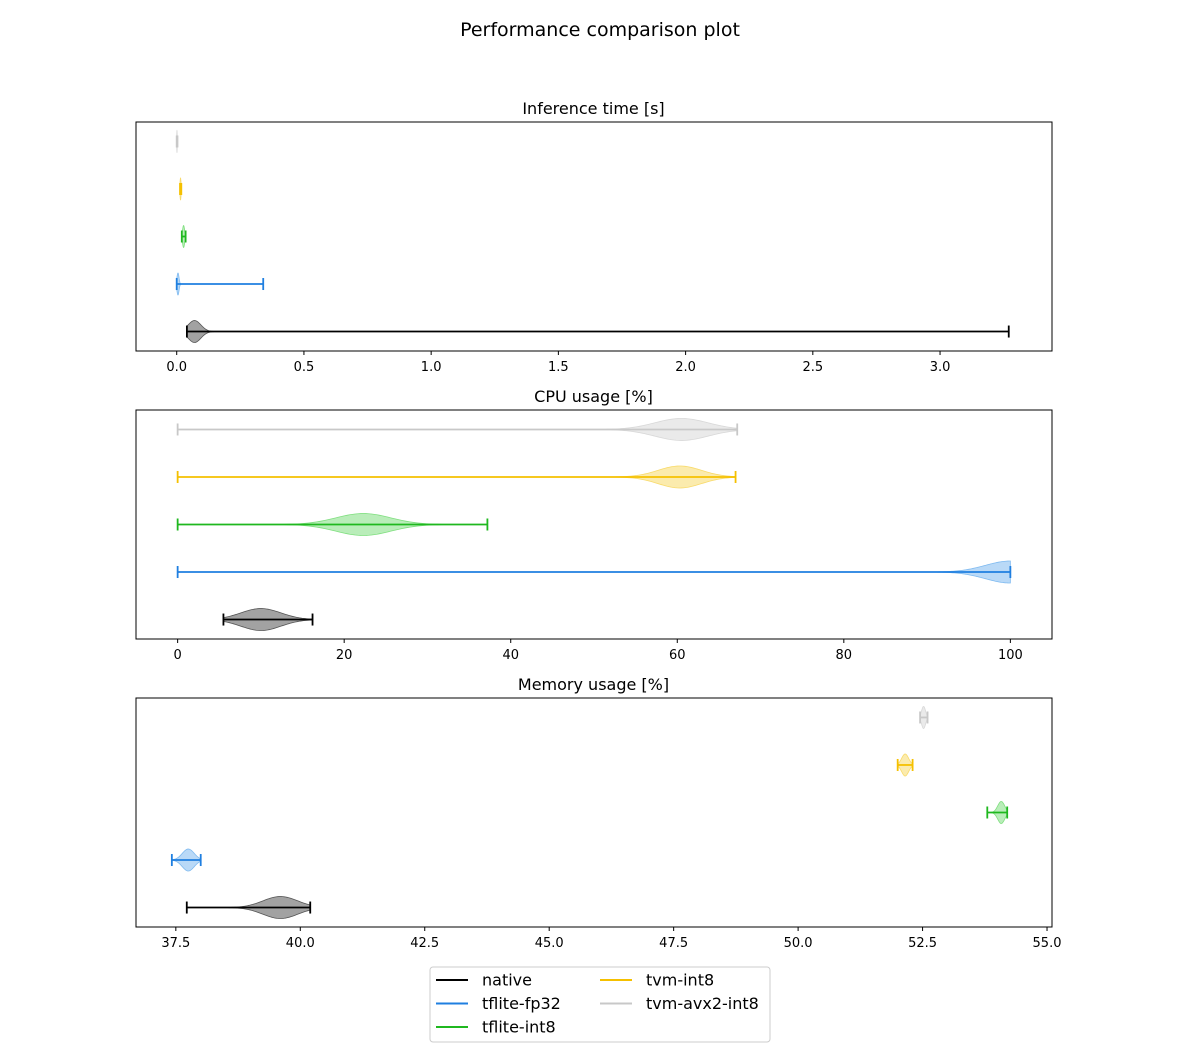 Image resolution: width=1200 pixels, height=1050 pixels. Describe the element at coordinates (549, 943) in the screenshot. I see `x-tick-label: 45.0` at that location.